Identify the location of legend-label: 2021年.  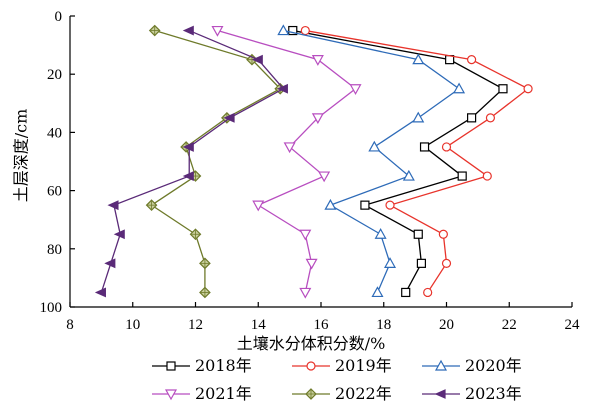
(223, 393).